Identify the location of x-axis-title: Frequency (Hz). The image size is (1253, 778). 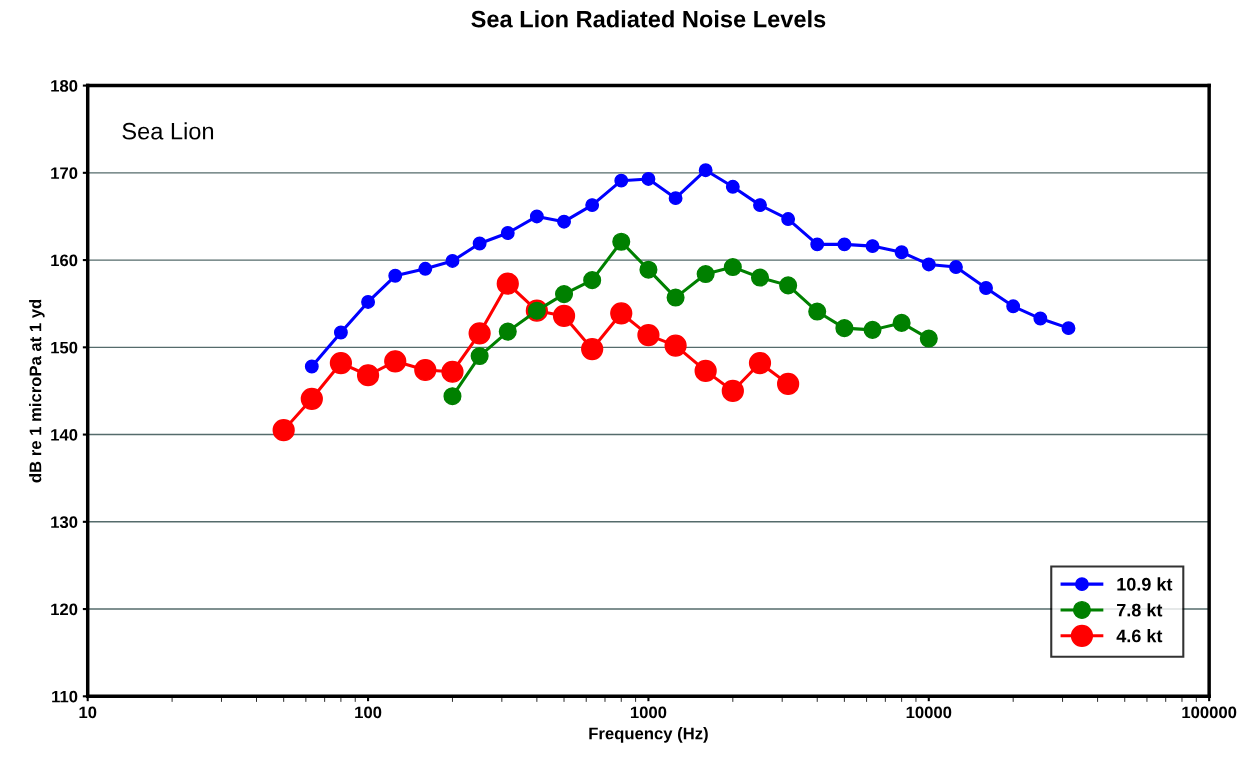
(648, 735).